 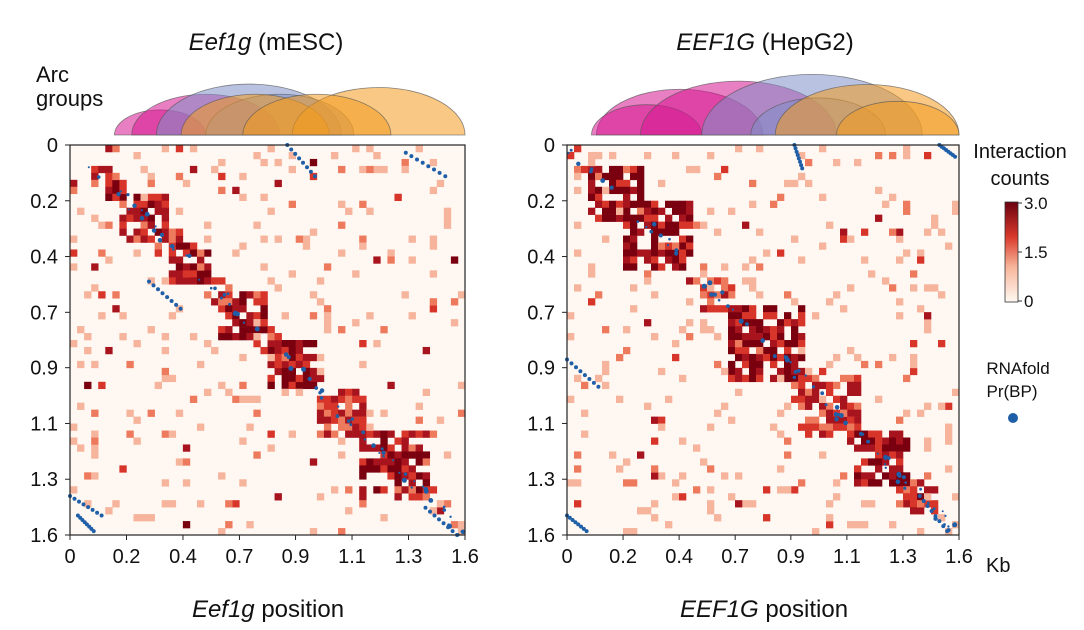 I want to click on right-xlabel: EEF1G position, so click(x=764, y=609).